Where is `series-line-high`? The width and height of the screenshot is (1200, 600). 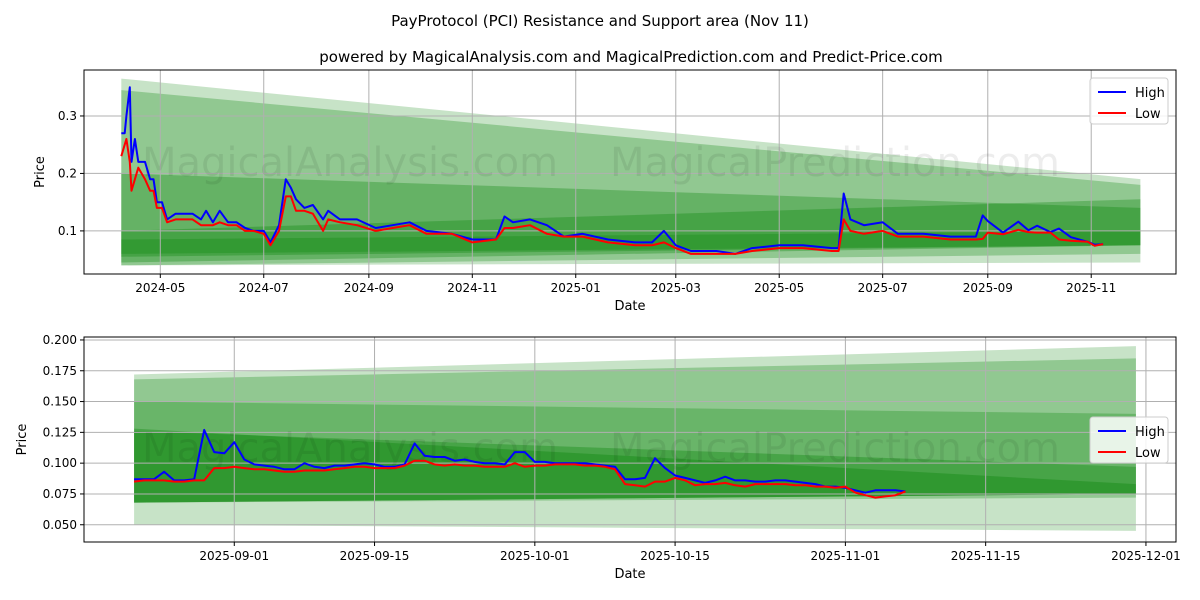
series-line-high is located at coordinates (520, 461).